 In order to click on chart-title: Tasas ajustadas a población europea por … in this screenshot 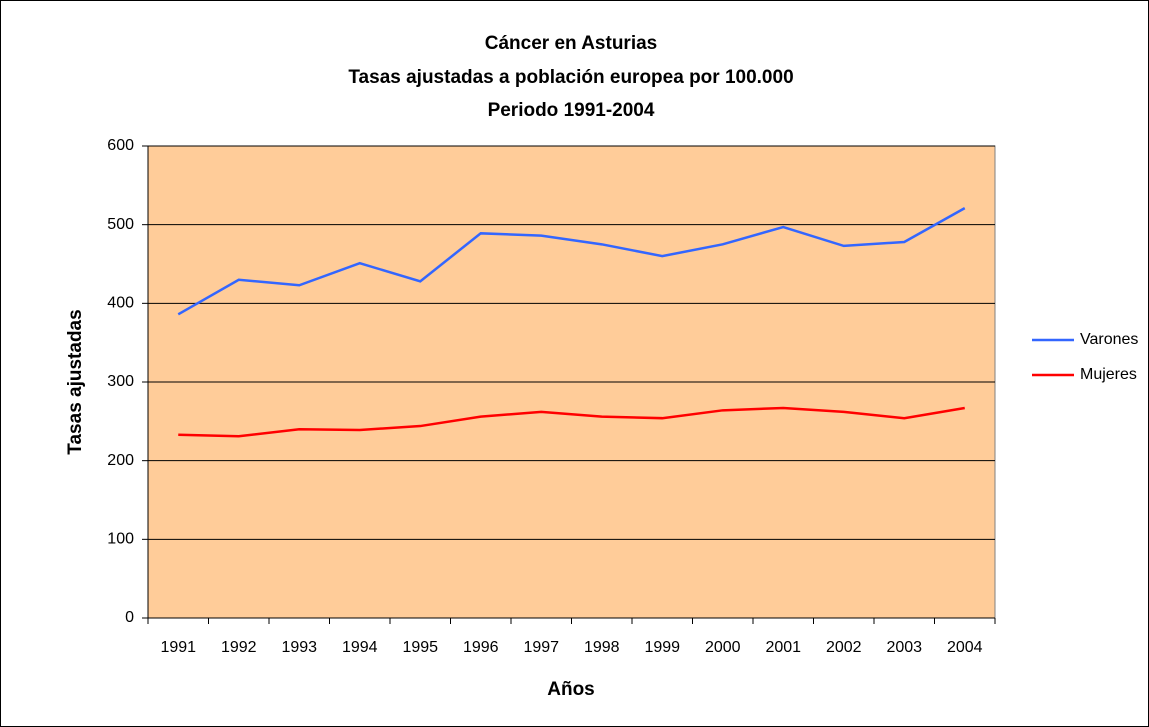, I will do `click(570, 77)`.